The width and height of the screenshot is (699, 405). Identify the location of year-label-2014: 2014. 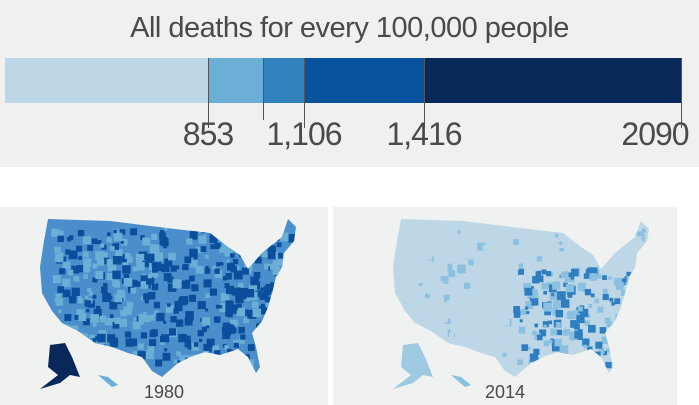
(505, 392).